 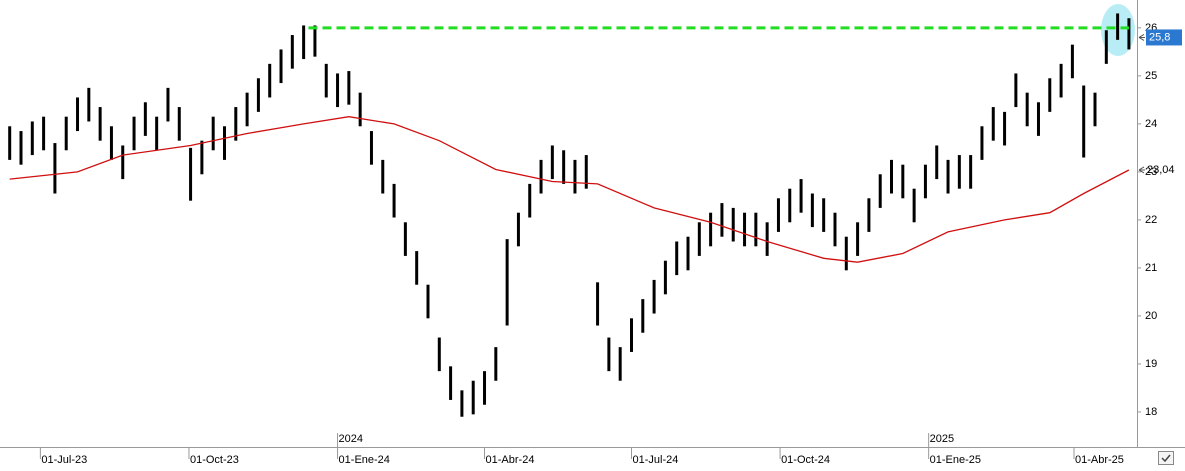 What do you see at coordinates (1151, 220) in the screenshot?
I see `y-tick-label: 22` at bounding box center [1151, 220].